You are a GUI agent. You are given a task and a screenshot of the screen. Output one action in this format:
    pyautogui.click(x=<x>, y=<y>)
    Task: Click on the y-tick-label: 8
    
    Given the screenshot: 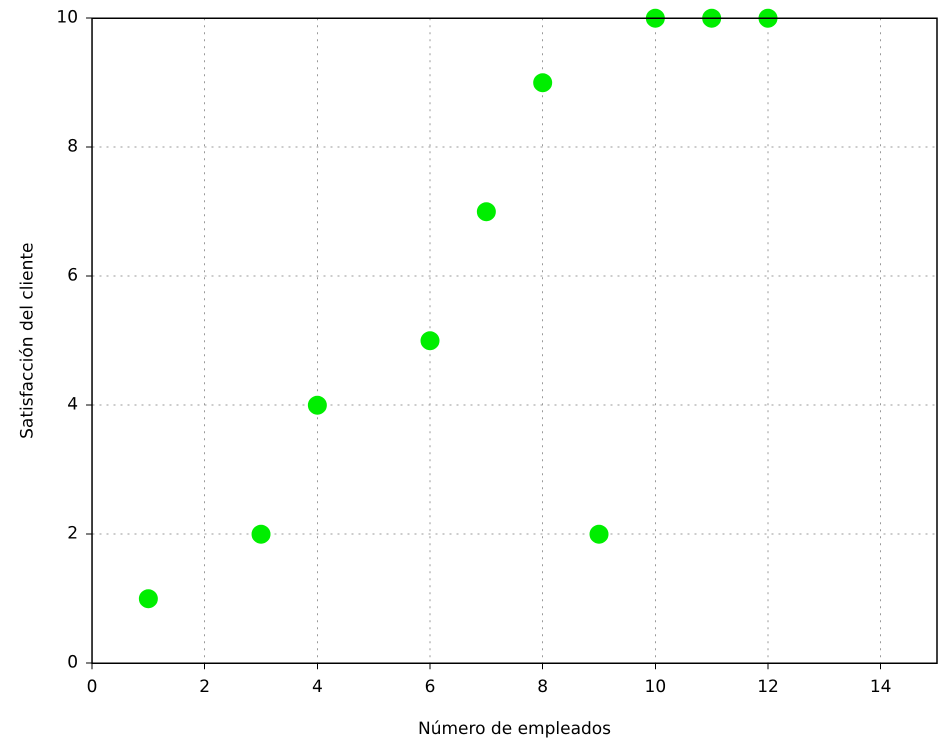 What is the action you would take?
    pyautogui.click(x=72, y=146)
    